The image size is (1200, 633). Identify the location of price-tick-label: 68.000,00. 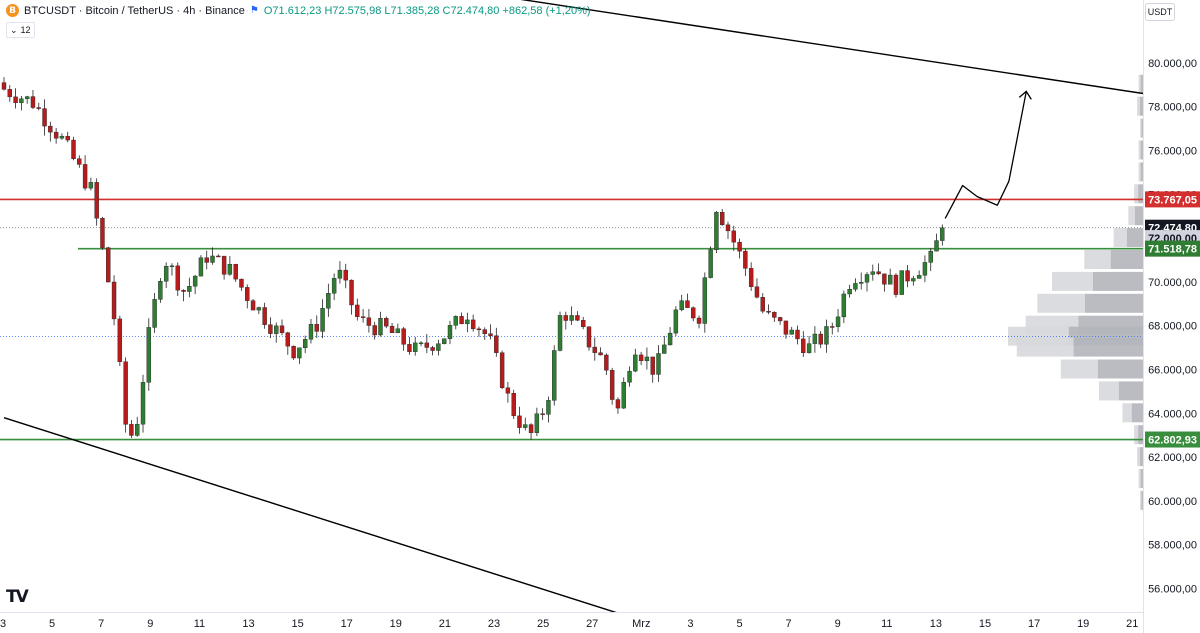
(1172, 327).